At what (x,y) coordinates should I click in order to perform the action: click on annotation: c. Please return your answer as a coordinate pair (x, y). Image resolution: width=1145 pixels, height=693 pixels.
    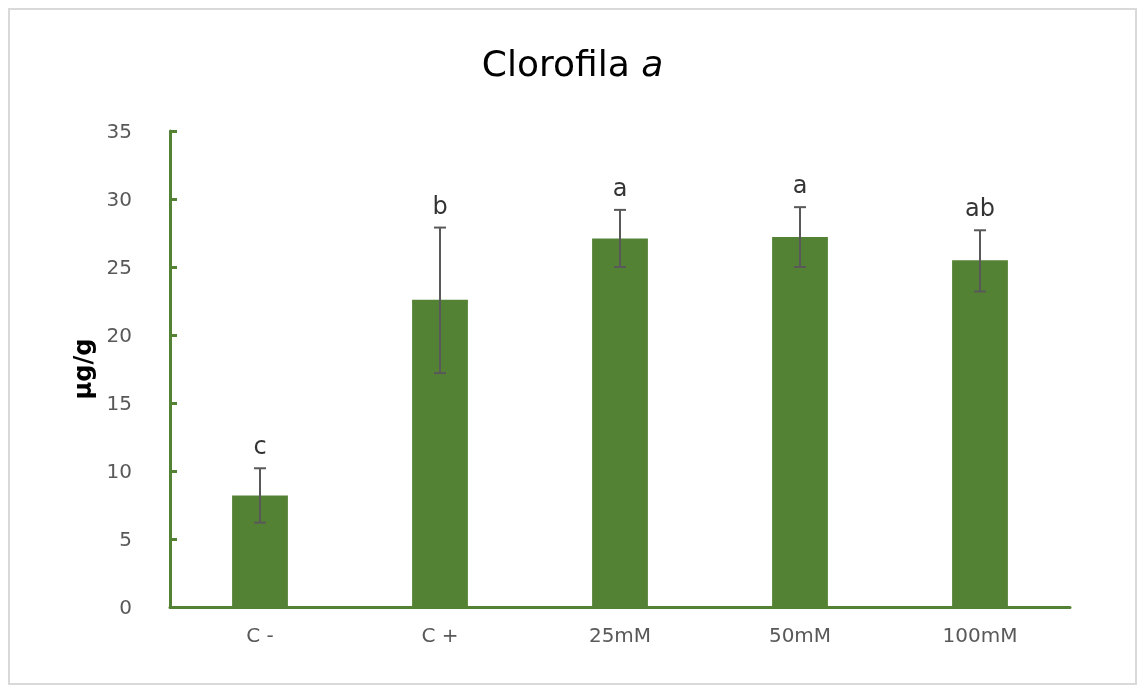
    Looking at the image, I should click on (260, 446).